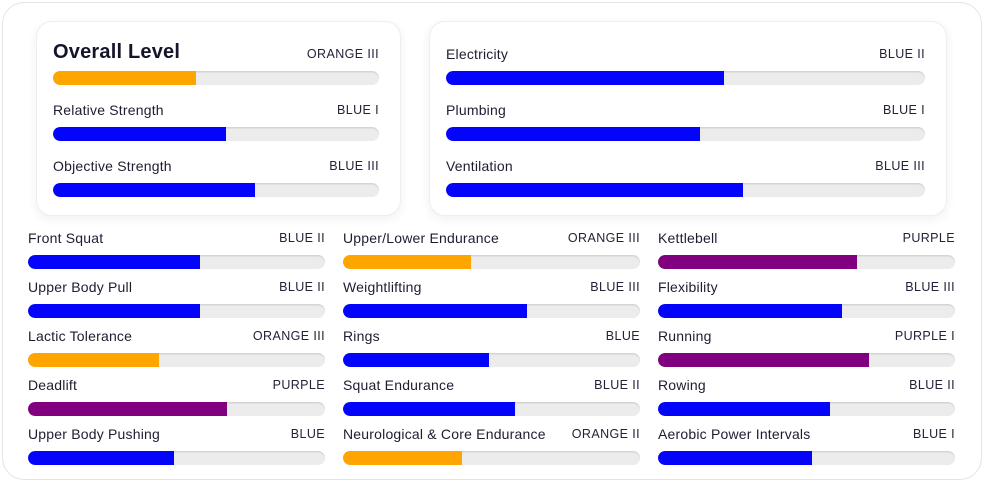 The width and height of the screenshot is (984, 484). I want to click on progress-row-header: Upper Body Pushing BLUE, so click(176, 434).